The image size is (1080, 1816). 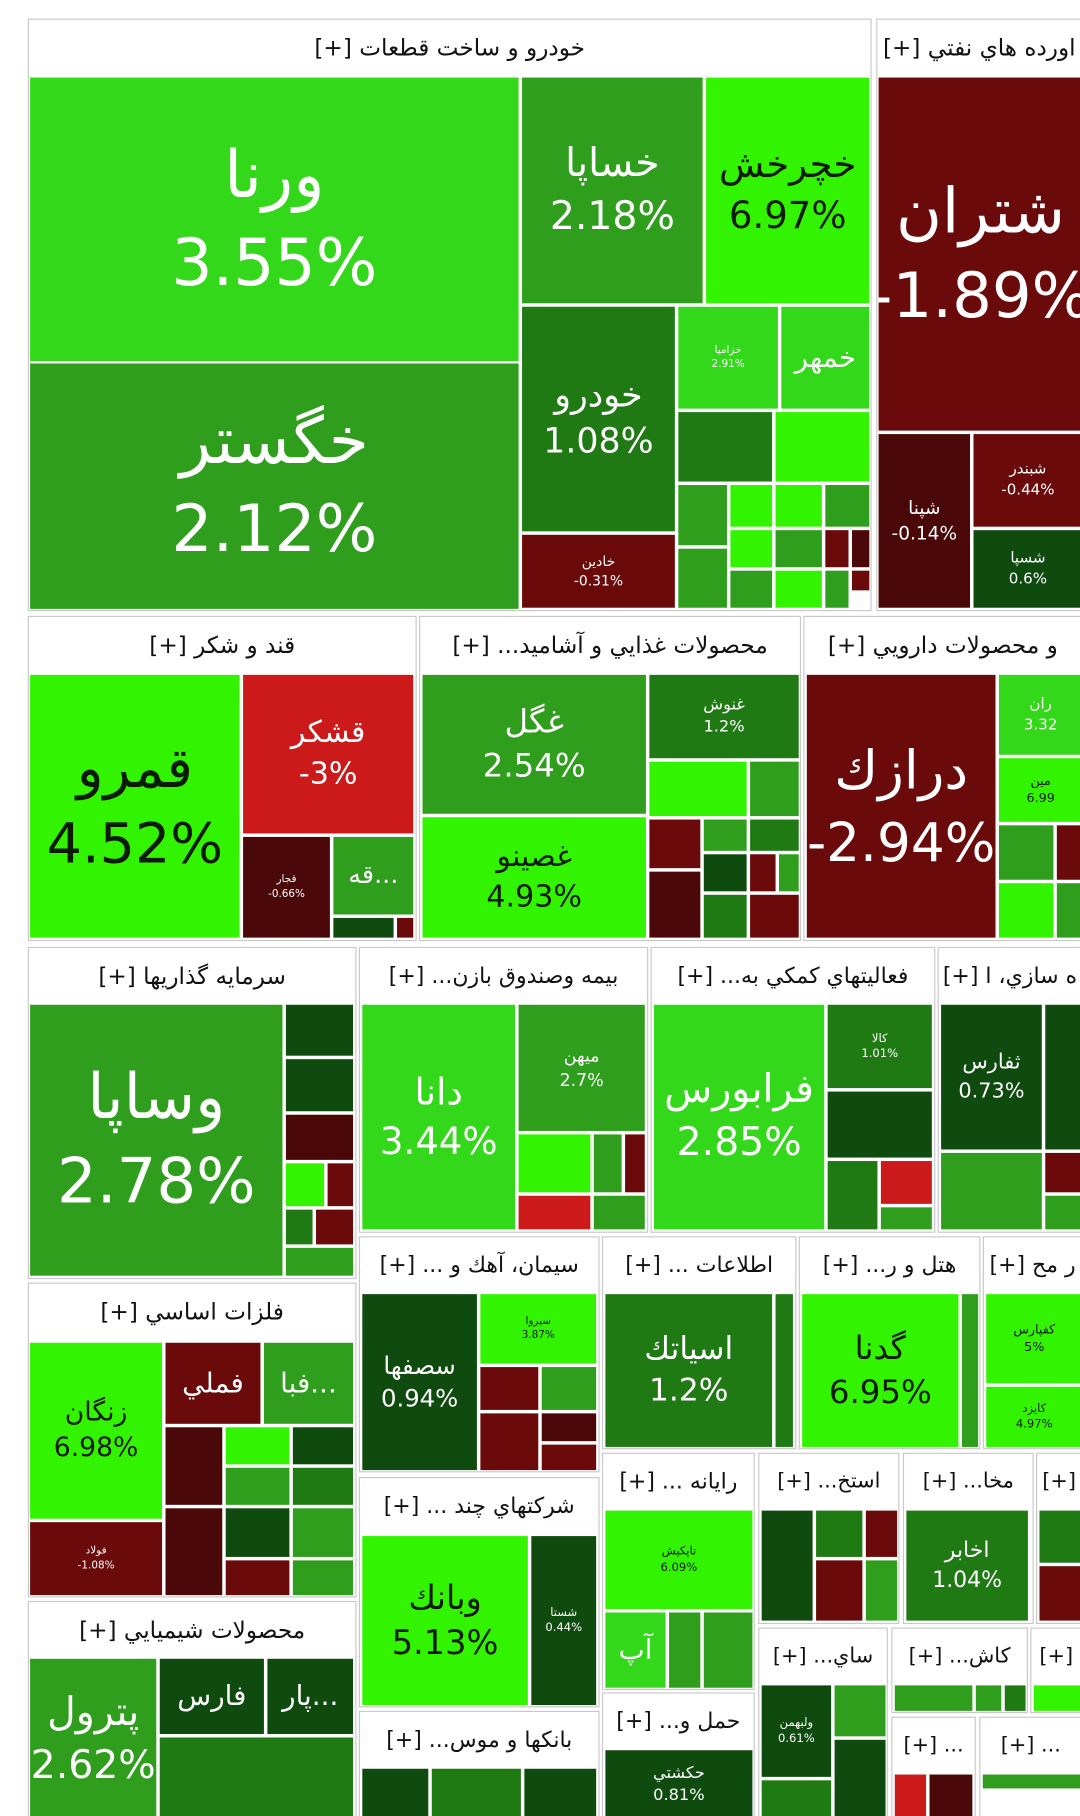 What do you see at coordinates (678, 1481) in the screenshot?
I see `sector-title: رايانه ... [+]` at bounding box center [678, 1481].